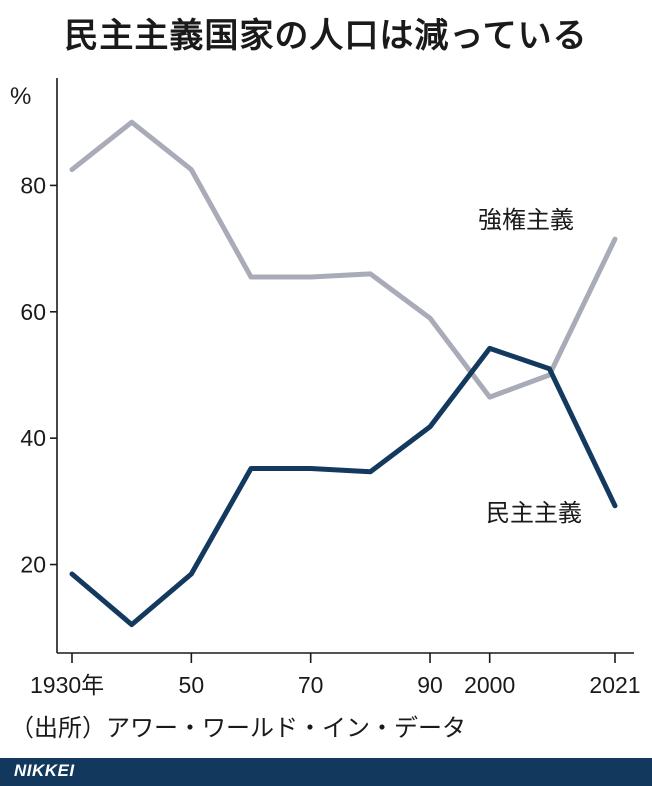 The height and width of the screenshot is (786, 652). Describe the element at coordinates (33, 312) in the screenshot. I see `y-tick-label: 60` at that location.